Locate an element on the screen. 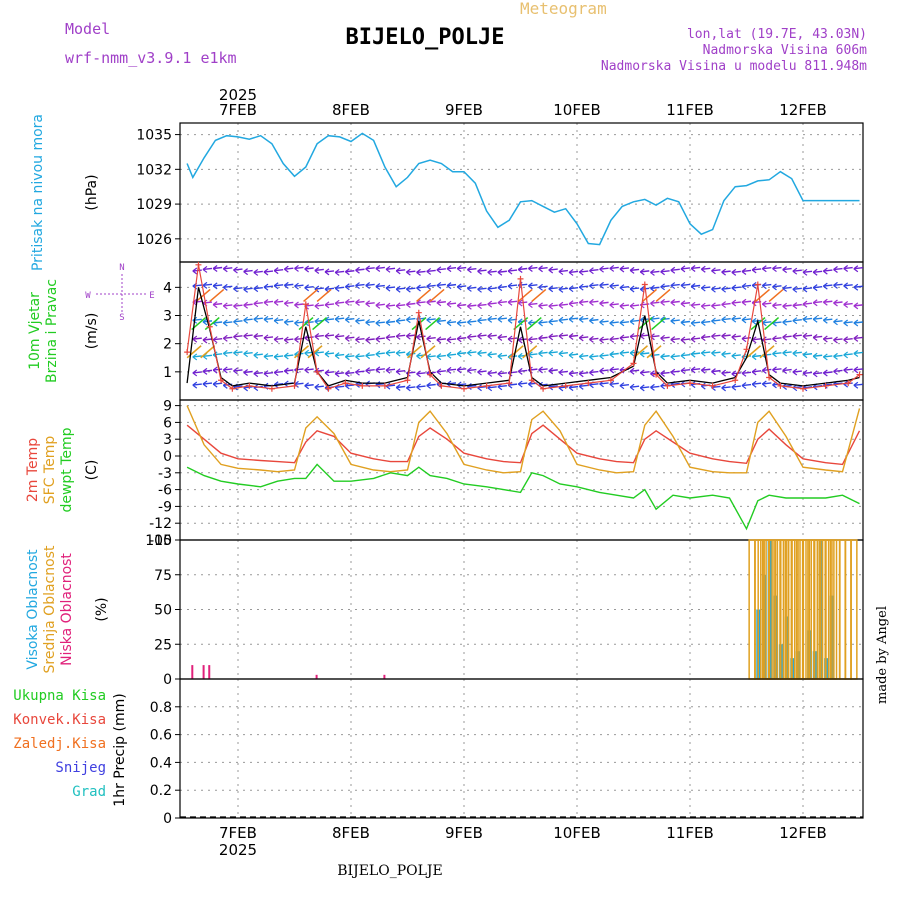 Image resolution: width=900 pixels, height=900 pixels. top-date-axis: 2025 is located at coordinates (238, 95).